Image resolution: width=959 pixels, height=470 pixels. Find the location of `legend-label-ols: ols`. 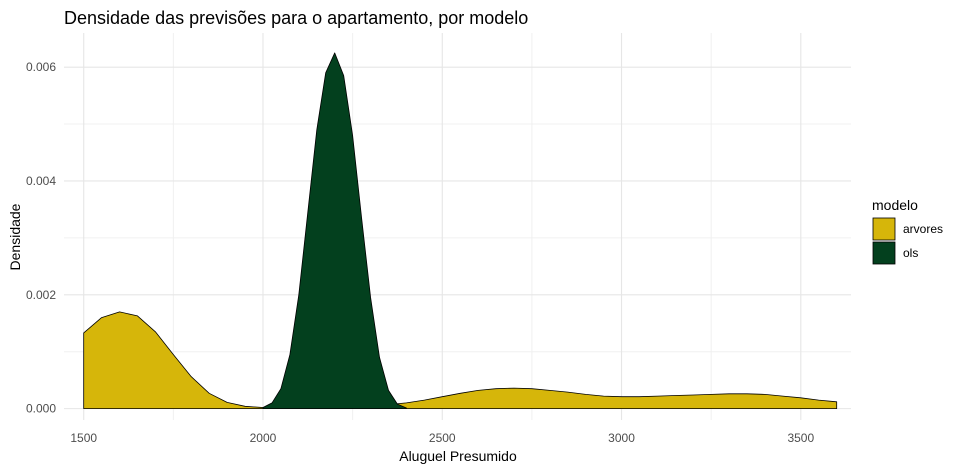

legend-label-ols: ols is located at coordinates (910, 253).